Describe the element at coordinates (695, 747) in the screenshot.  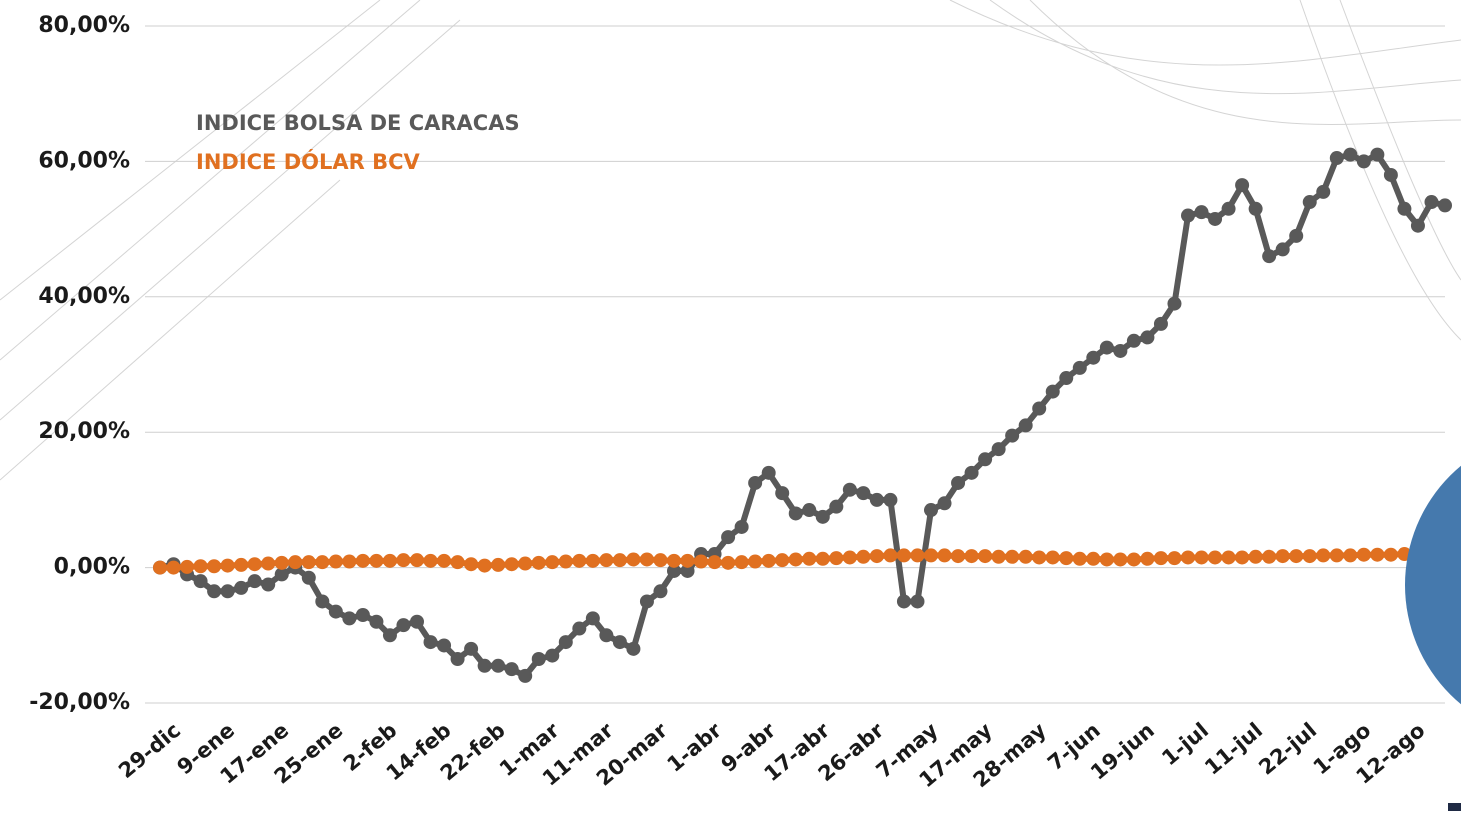
I see `x-tick-label: 1-abr` at that location.